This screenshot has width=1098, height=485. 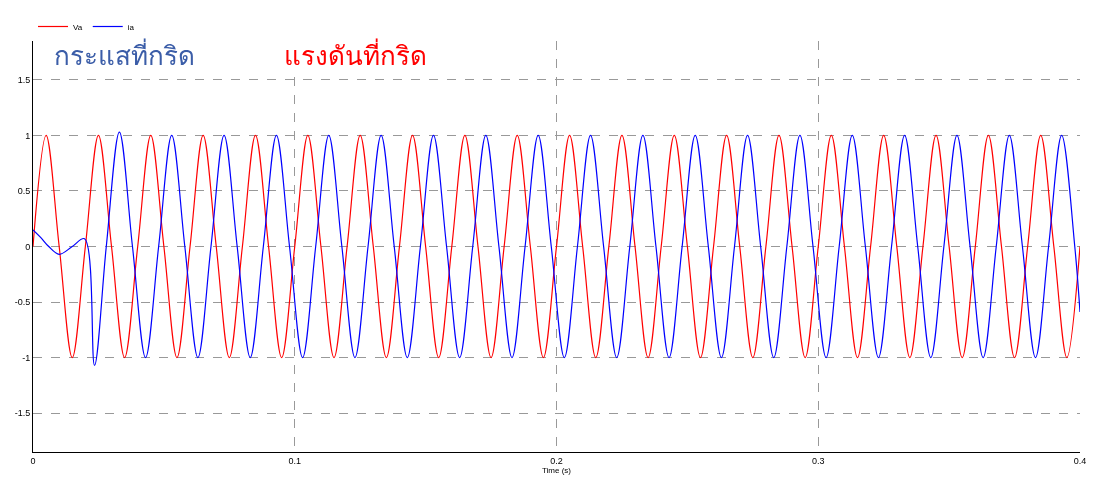 I want to click on y-tick-label: -1, so click(x=26, y=357).